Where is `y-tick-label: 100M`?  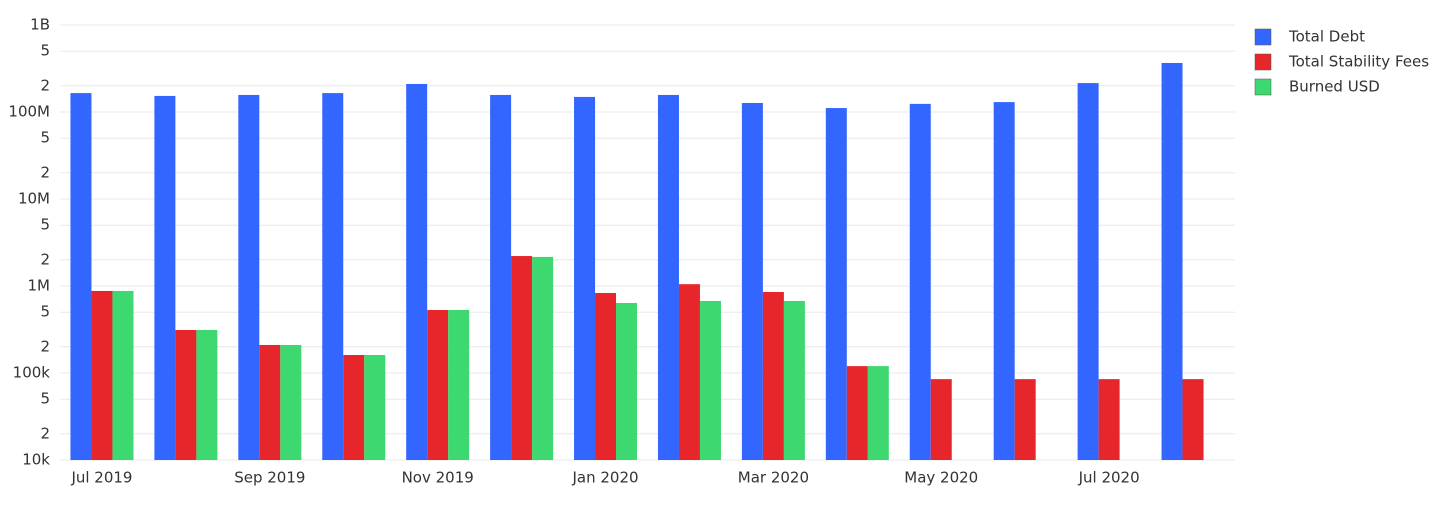 y-tick-label: 100M is located at coordinates (29, 112).